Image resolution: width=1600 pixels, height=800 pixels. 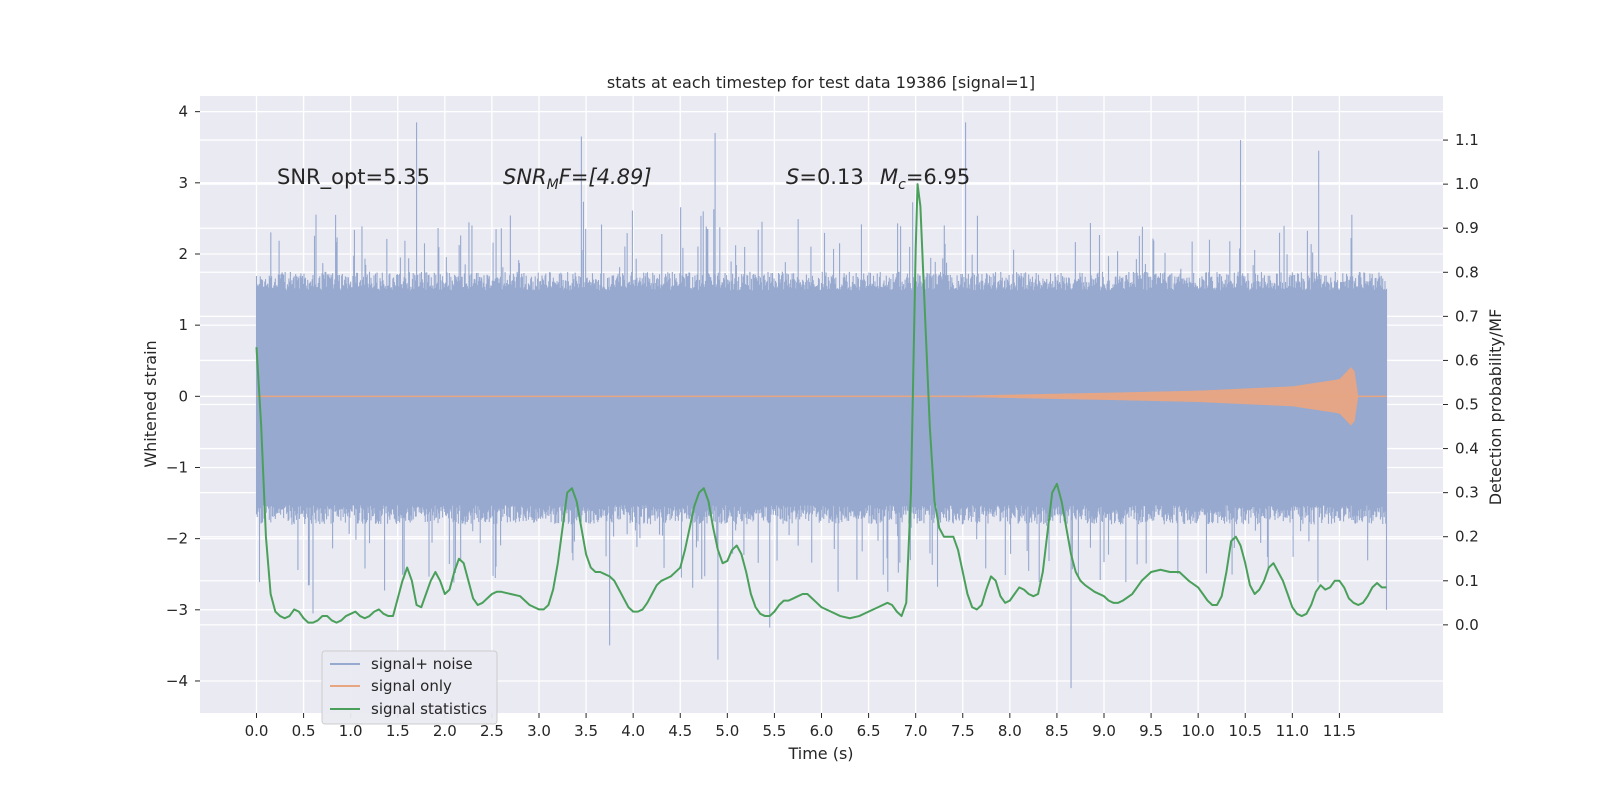 What do you see at coordinates (1104, 731) in the screenshot?
I see `x-tick-label: 9.0` at bounding box center [1104, 731].